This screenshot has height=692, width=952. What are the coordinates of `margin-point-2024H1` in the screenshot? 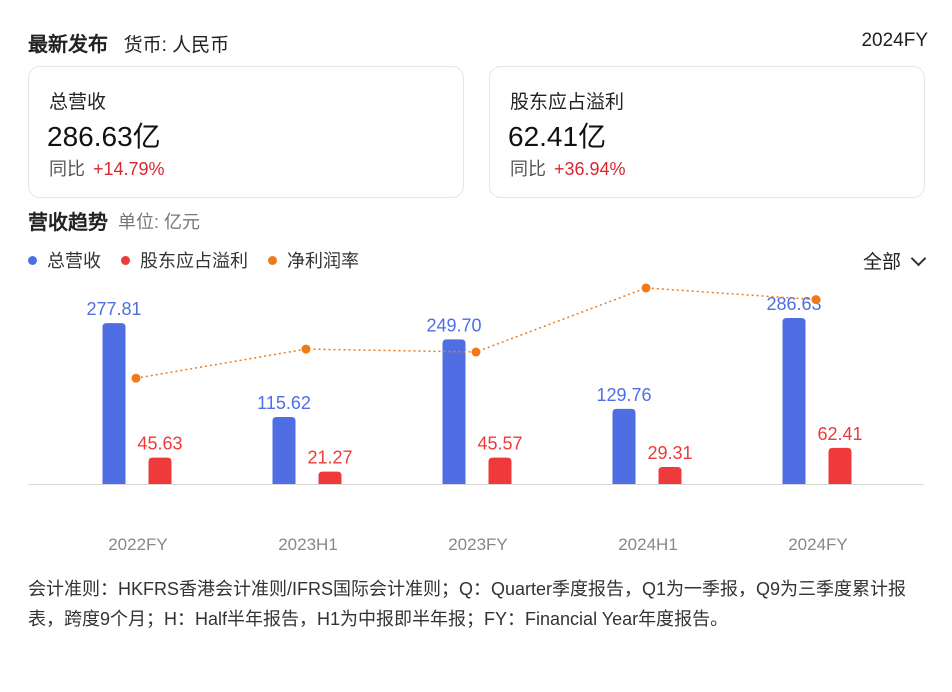 It's located at (646, 288).